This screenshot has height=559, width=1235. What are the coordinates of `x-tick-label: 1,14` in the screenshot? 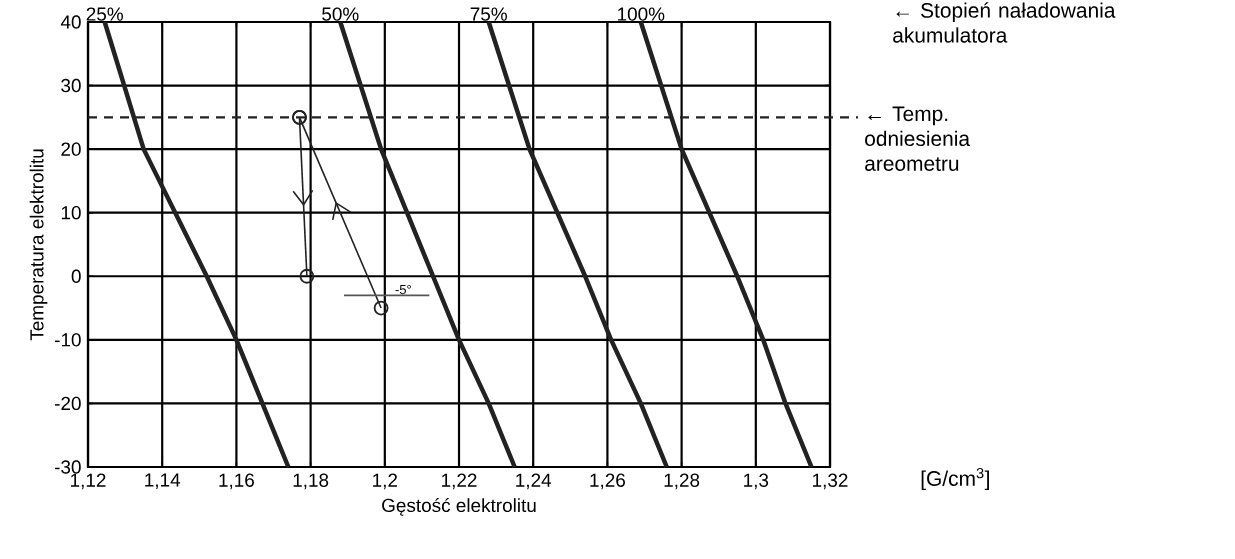 It's located at (163, 481).